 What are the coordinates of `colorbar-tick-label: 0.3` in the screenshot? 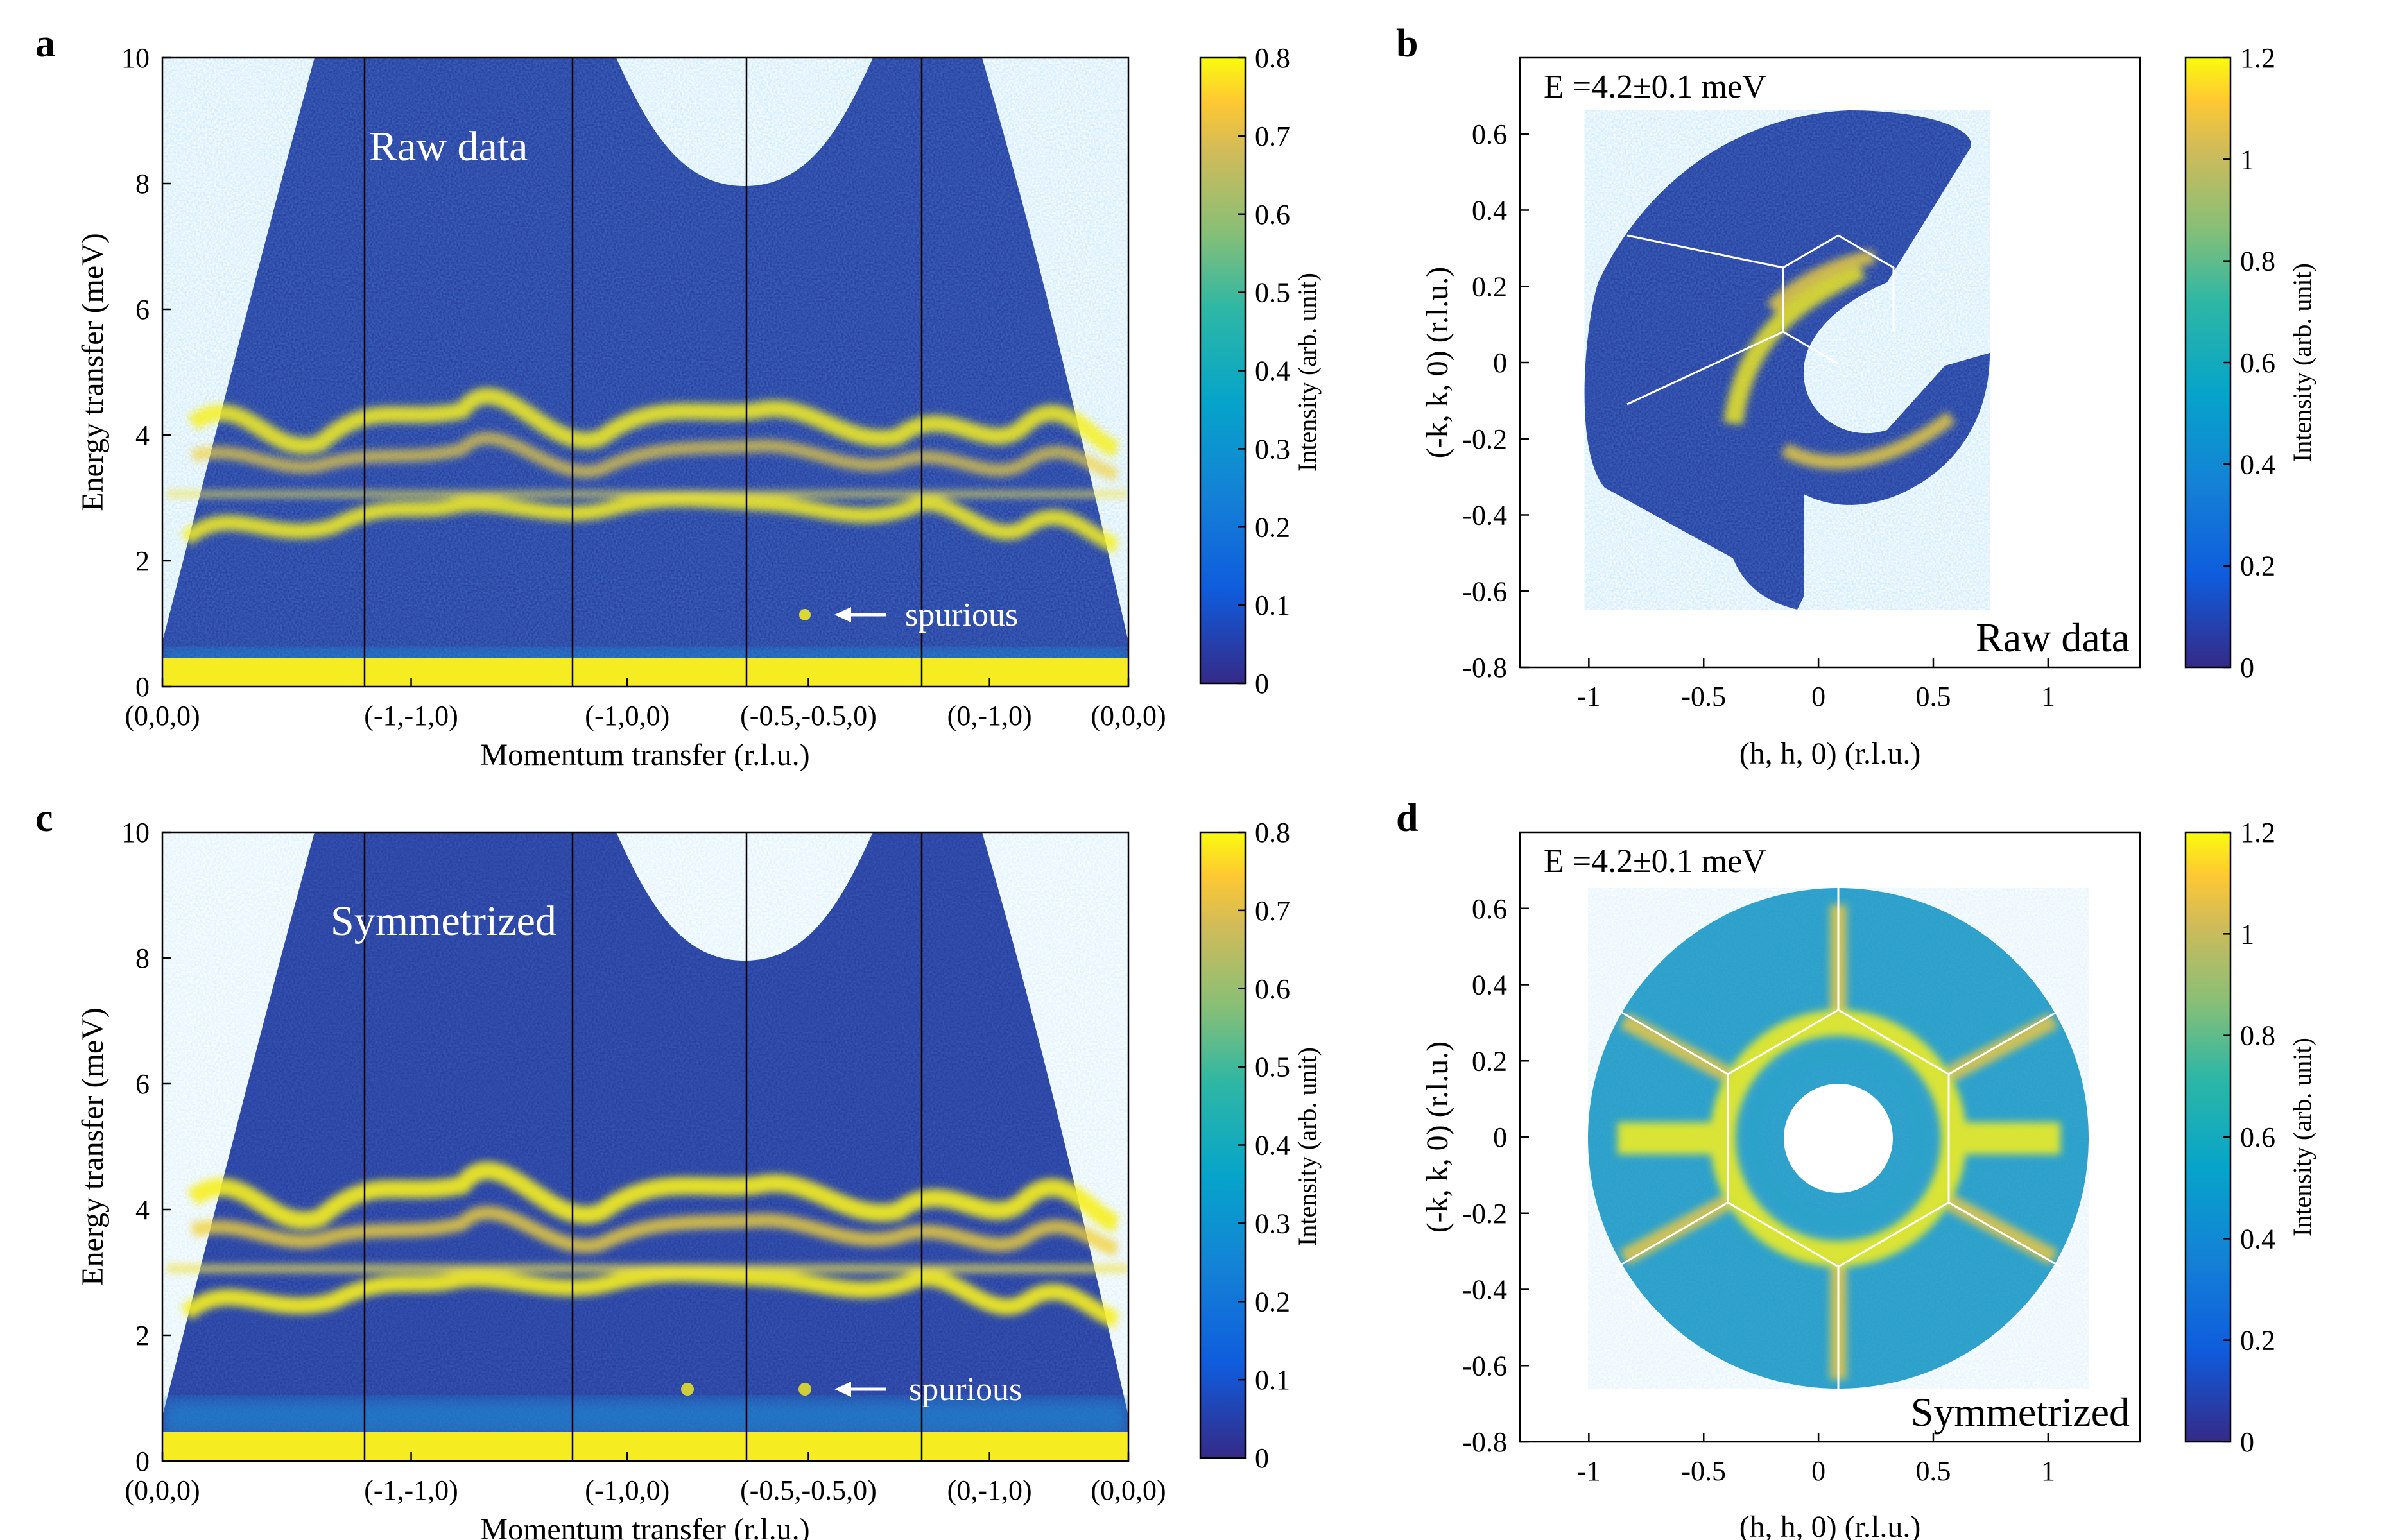 It's located at (1272, 449).